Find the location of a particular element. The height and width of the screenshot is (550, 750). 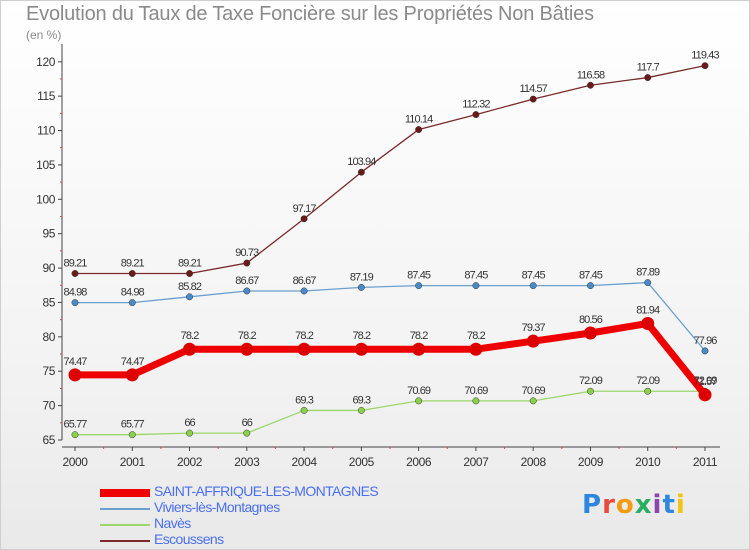

x-tick-label: 2007 is located at coordinates (476, 462).